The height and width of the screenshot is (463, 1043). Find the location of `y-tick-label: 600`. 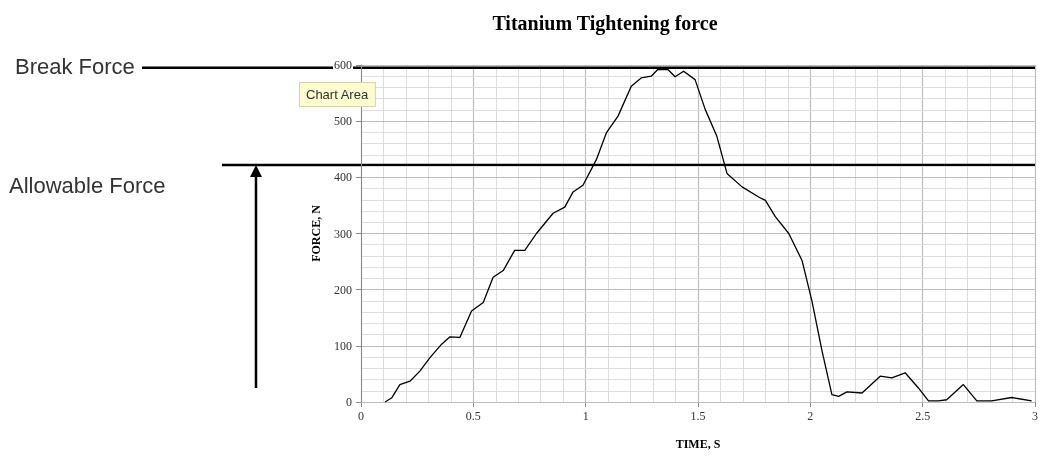

y-tick-label: 600 is located at coordinates (343, 65).